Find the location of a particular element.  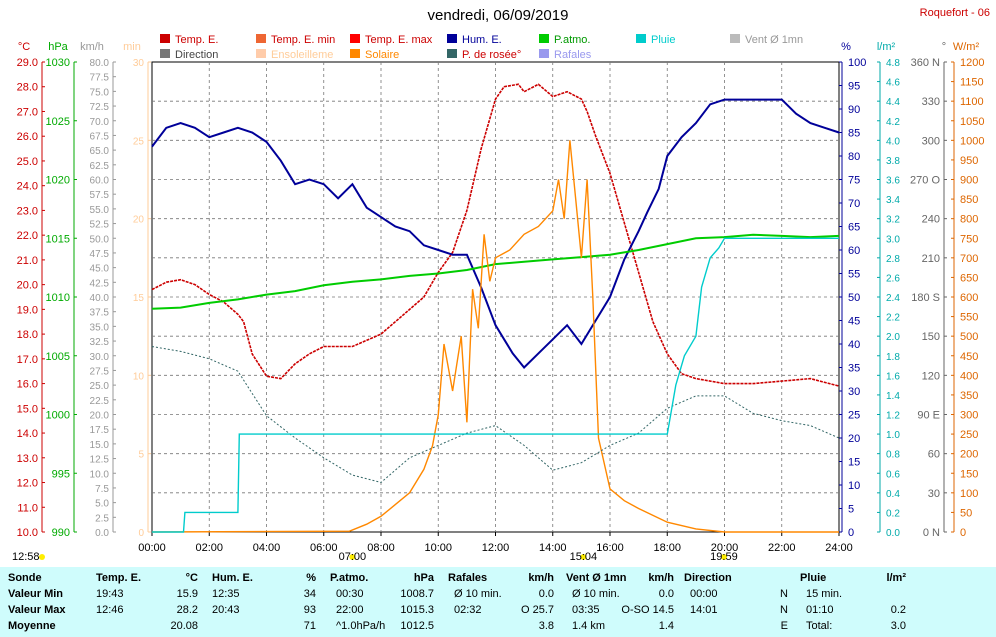

tick-label: 50.0 is located at coordinates (100, 239).